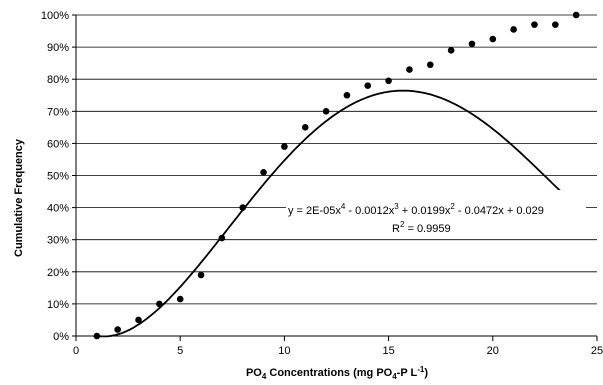  What do you see at coordinates (61, 337) in the screenshot?
I see `y-tick-label: 0%` at bounding box center [61, 337].